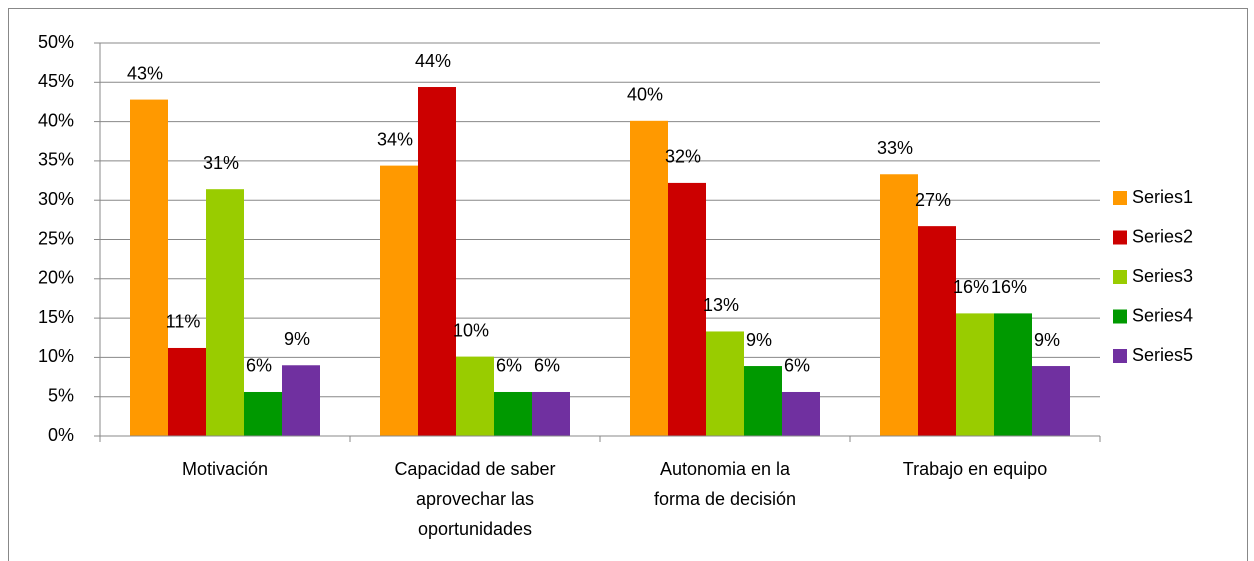 The height and width of the screenshot is (561, 1254). Describe the element at coordinates (145, 73) in the screenshot. I see `value-label: 43%` at that location.